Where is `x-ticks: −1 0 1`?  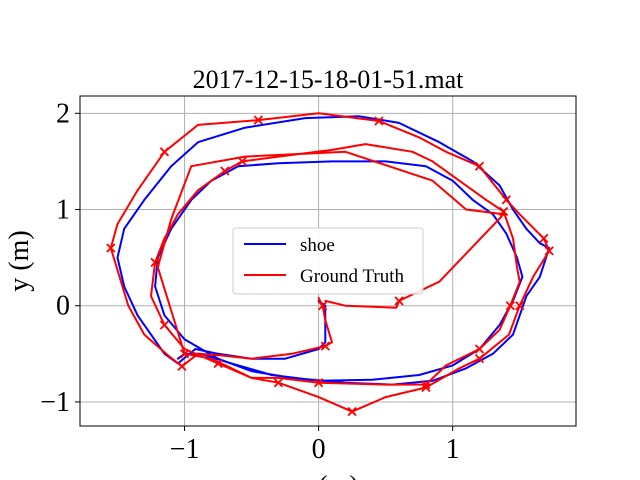 x-ticks: −1 0 1 is located at coordinates (315, 445).